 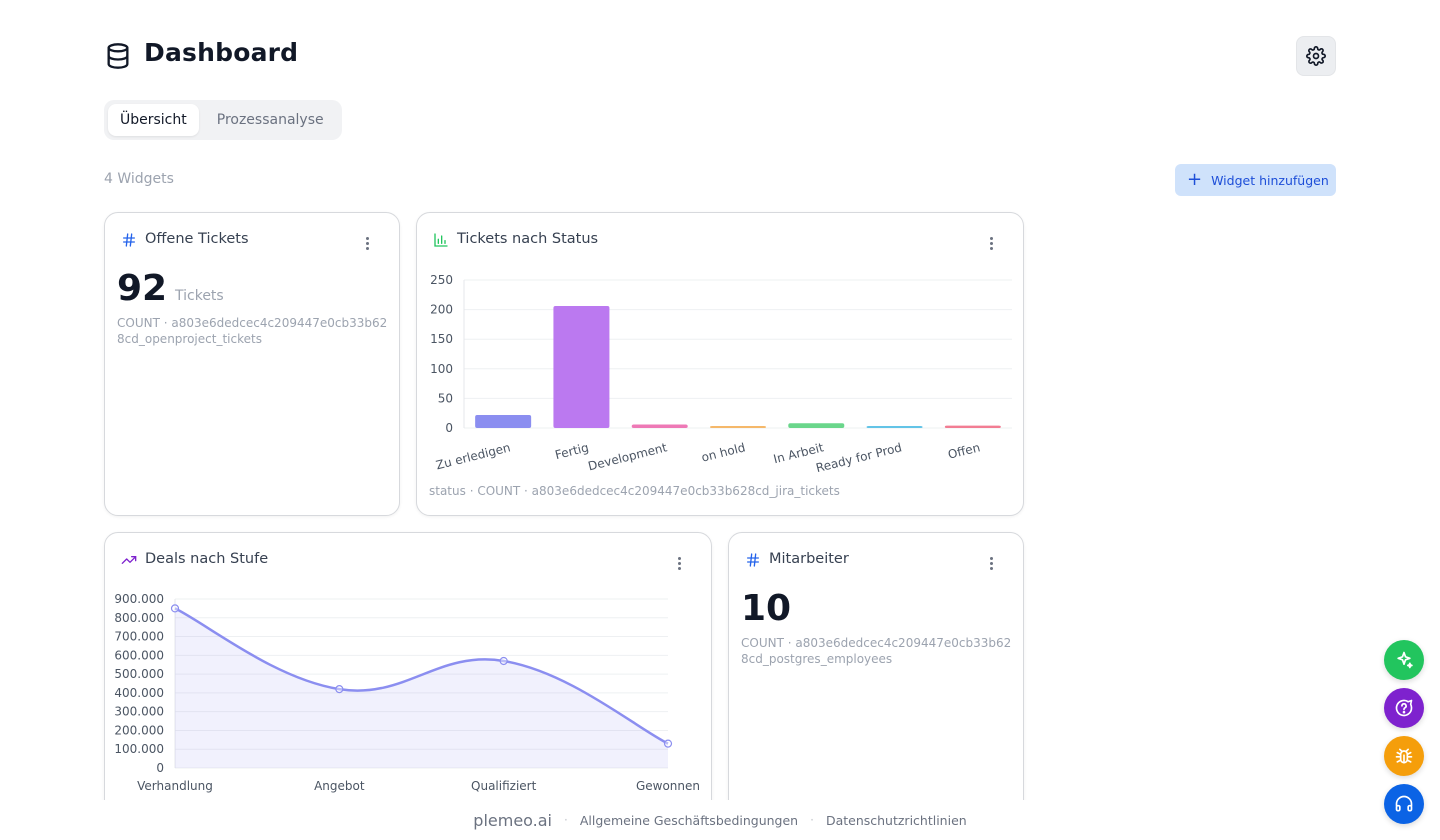 I want to click on bug-report-button, so click(x=1404, y=756).